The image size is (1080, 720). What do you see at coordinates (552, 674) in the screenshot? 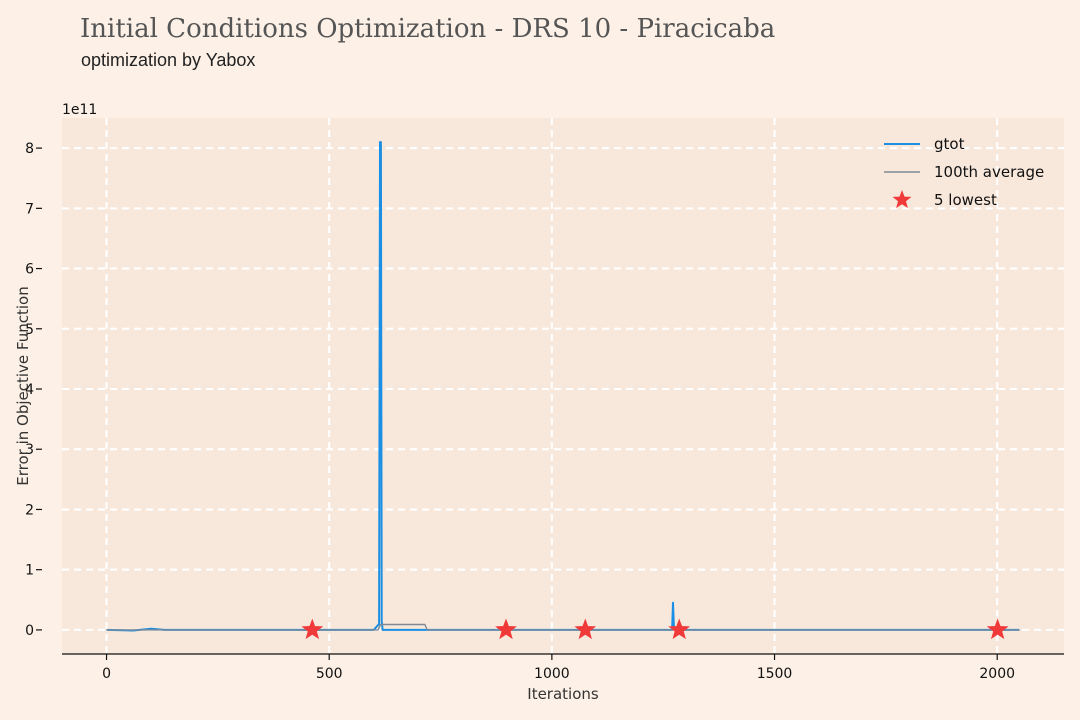
I see `x-tick-label: 1000` at bounding box center [552, 674].